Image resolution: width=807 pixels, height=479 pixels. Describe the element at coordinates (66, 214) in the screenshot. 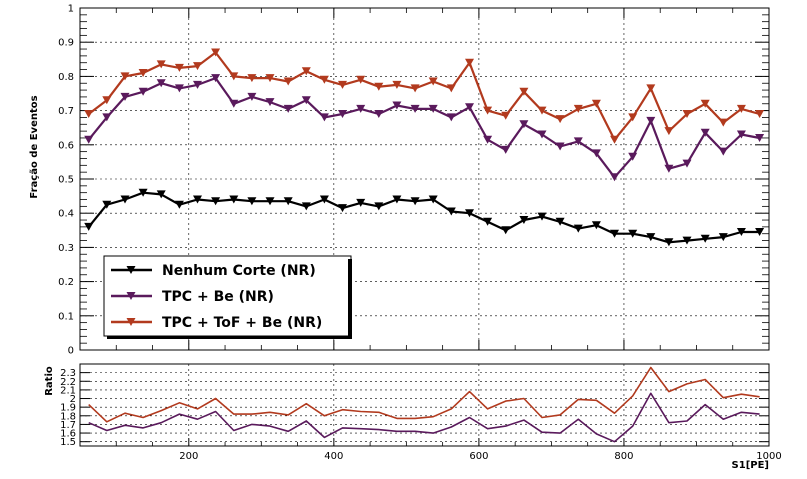

I see `main-y-tick-label: 0.4` at that location.